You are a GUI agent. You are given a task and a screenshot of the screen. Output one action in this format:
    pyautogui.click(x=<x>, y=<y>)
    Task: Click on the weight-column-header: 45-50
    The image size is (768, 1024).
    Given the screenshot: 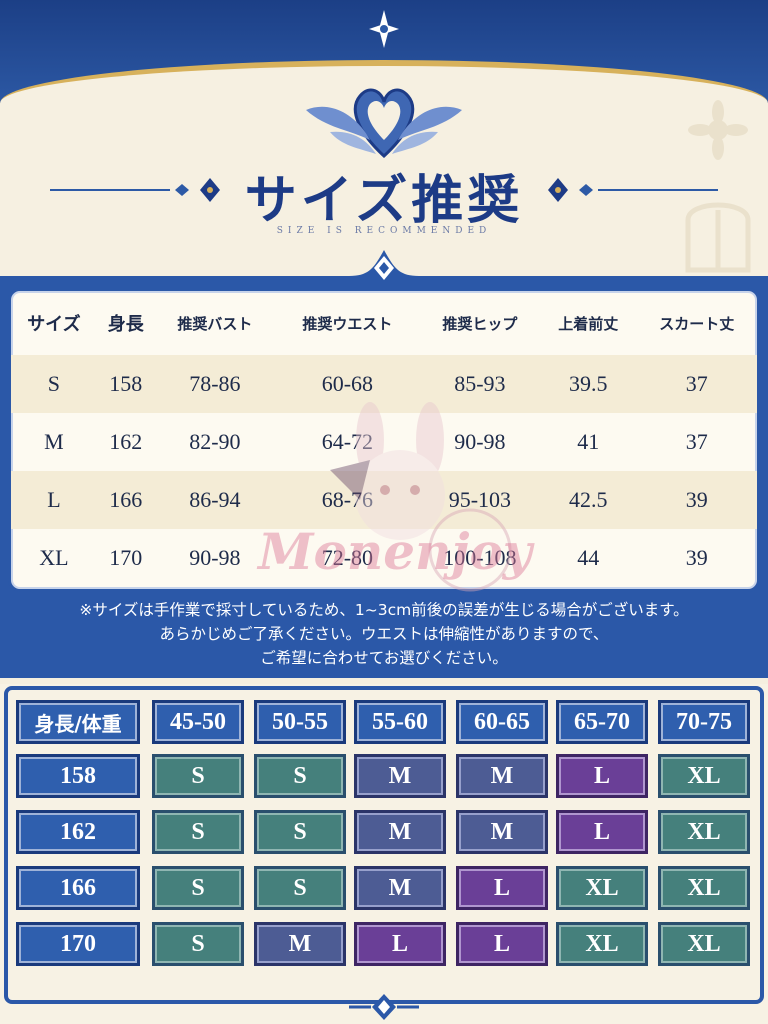 What is the action you would take?
    pyautogui.click(x=198, y=722)
    